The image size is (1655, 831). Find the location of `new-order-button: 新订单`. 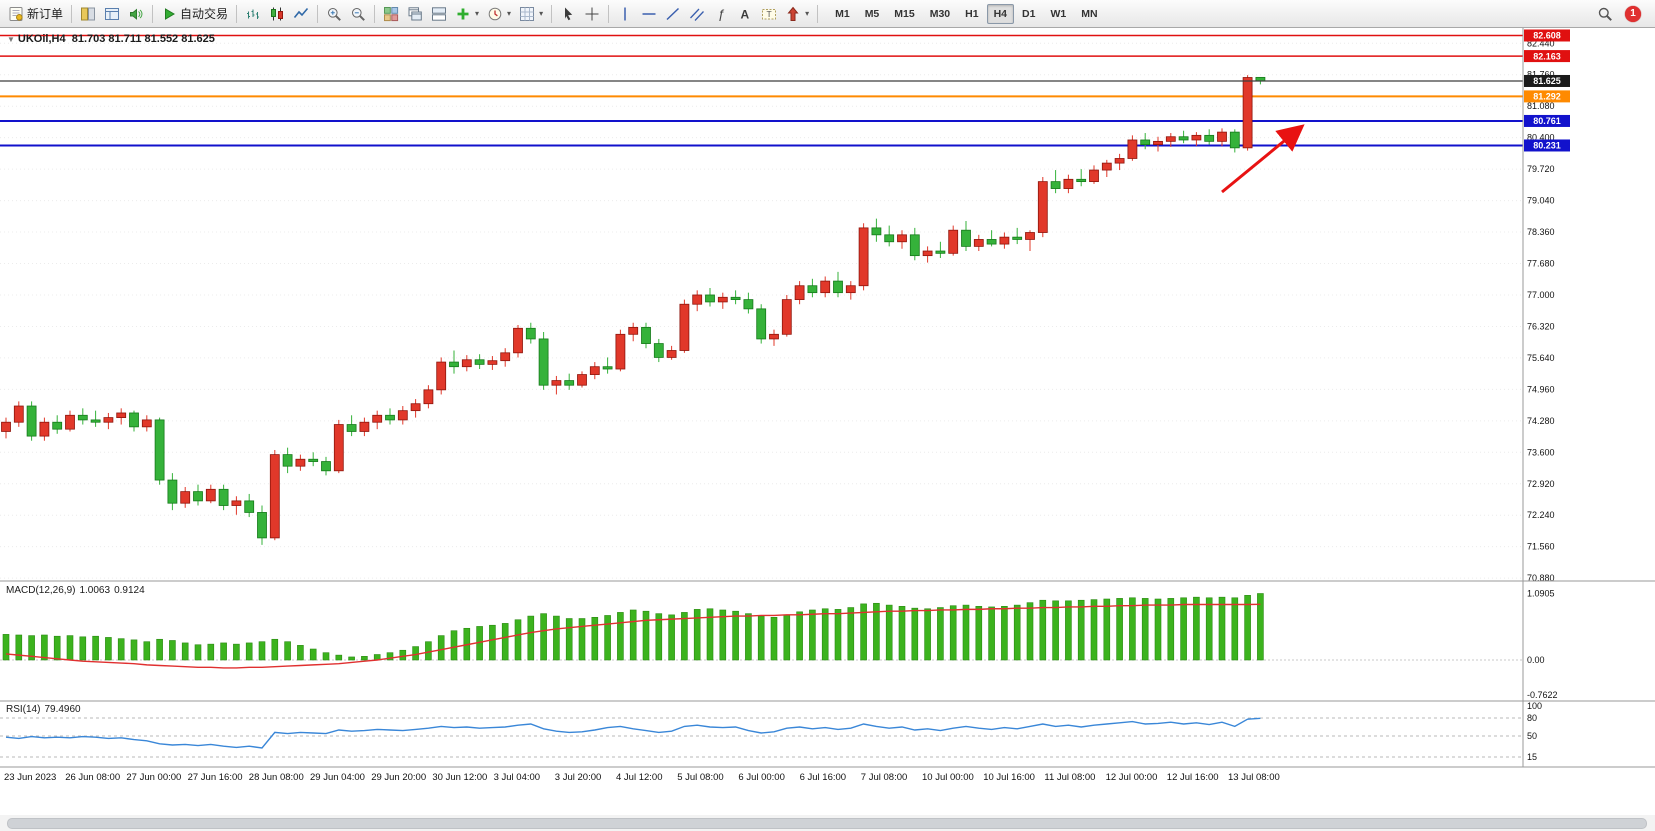

new-order-button: 新订单 is located at coordinates (35, 14).